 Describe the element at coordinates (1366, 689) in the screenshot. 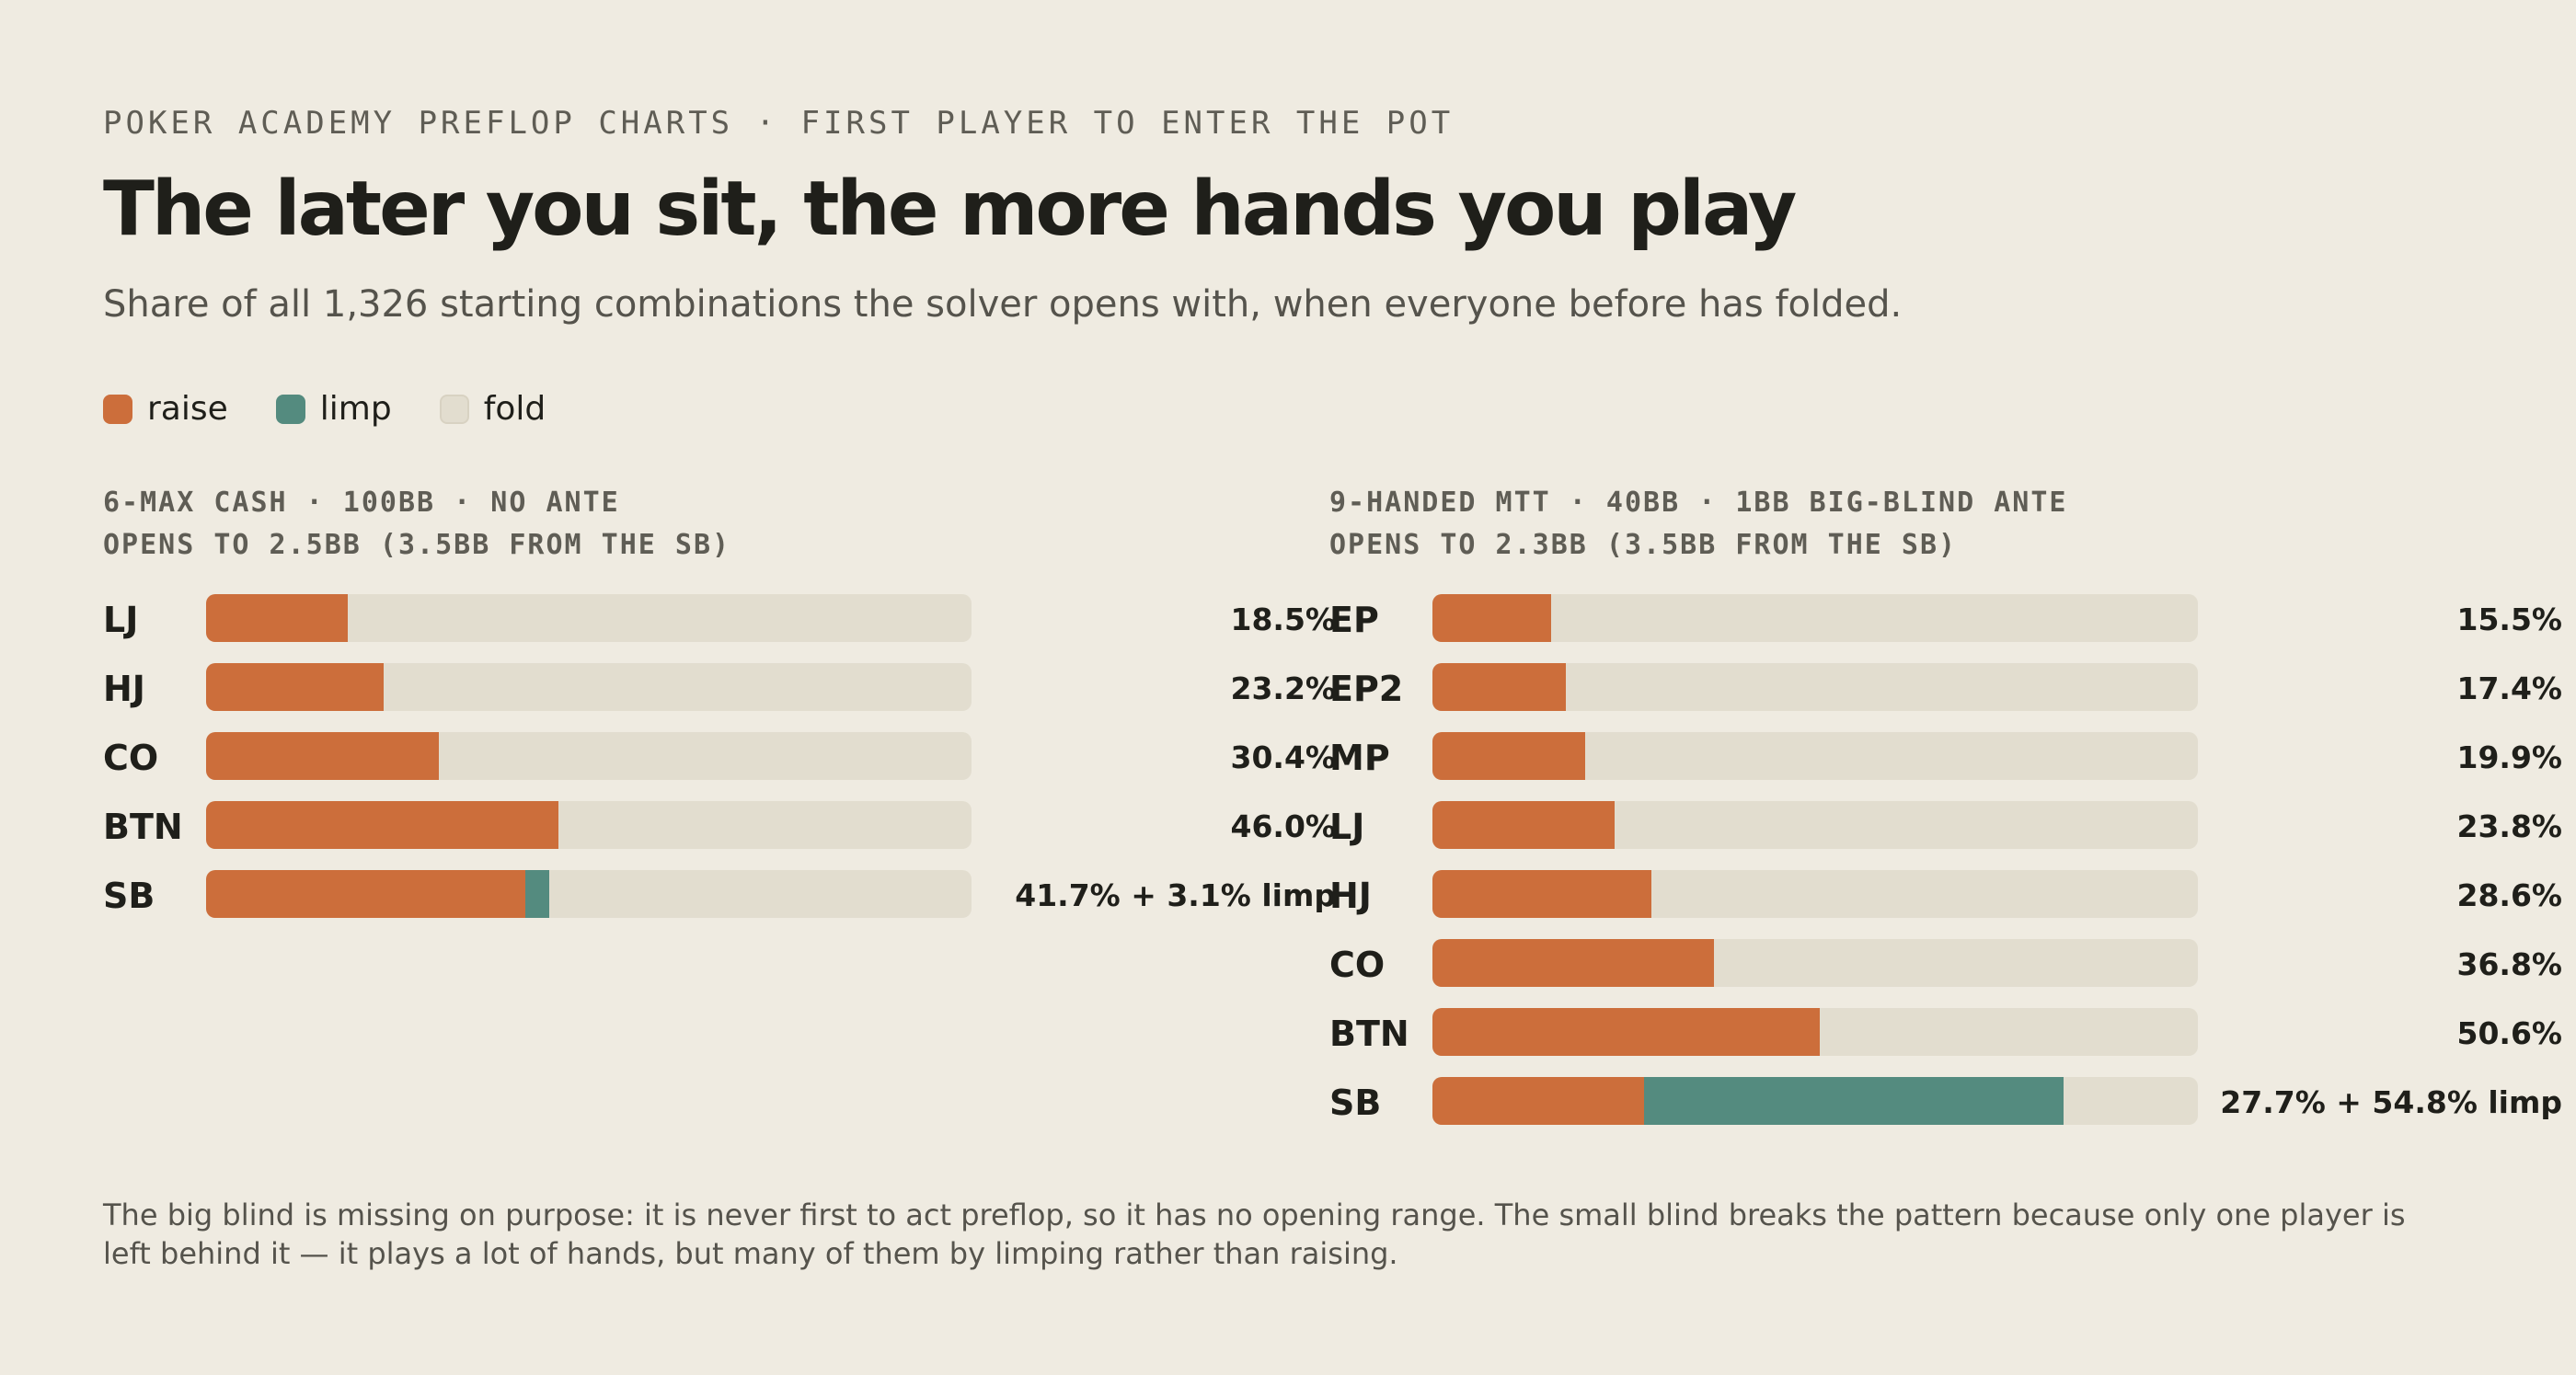

I see `position-label: EP2` at that location.